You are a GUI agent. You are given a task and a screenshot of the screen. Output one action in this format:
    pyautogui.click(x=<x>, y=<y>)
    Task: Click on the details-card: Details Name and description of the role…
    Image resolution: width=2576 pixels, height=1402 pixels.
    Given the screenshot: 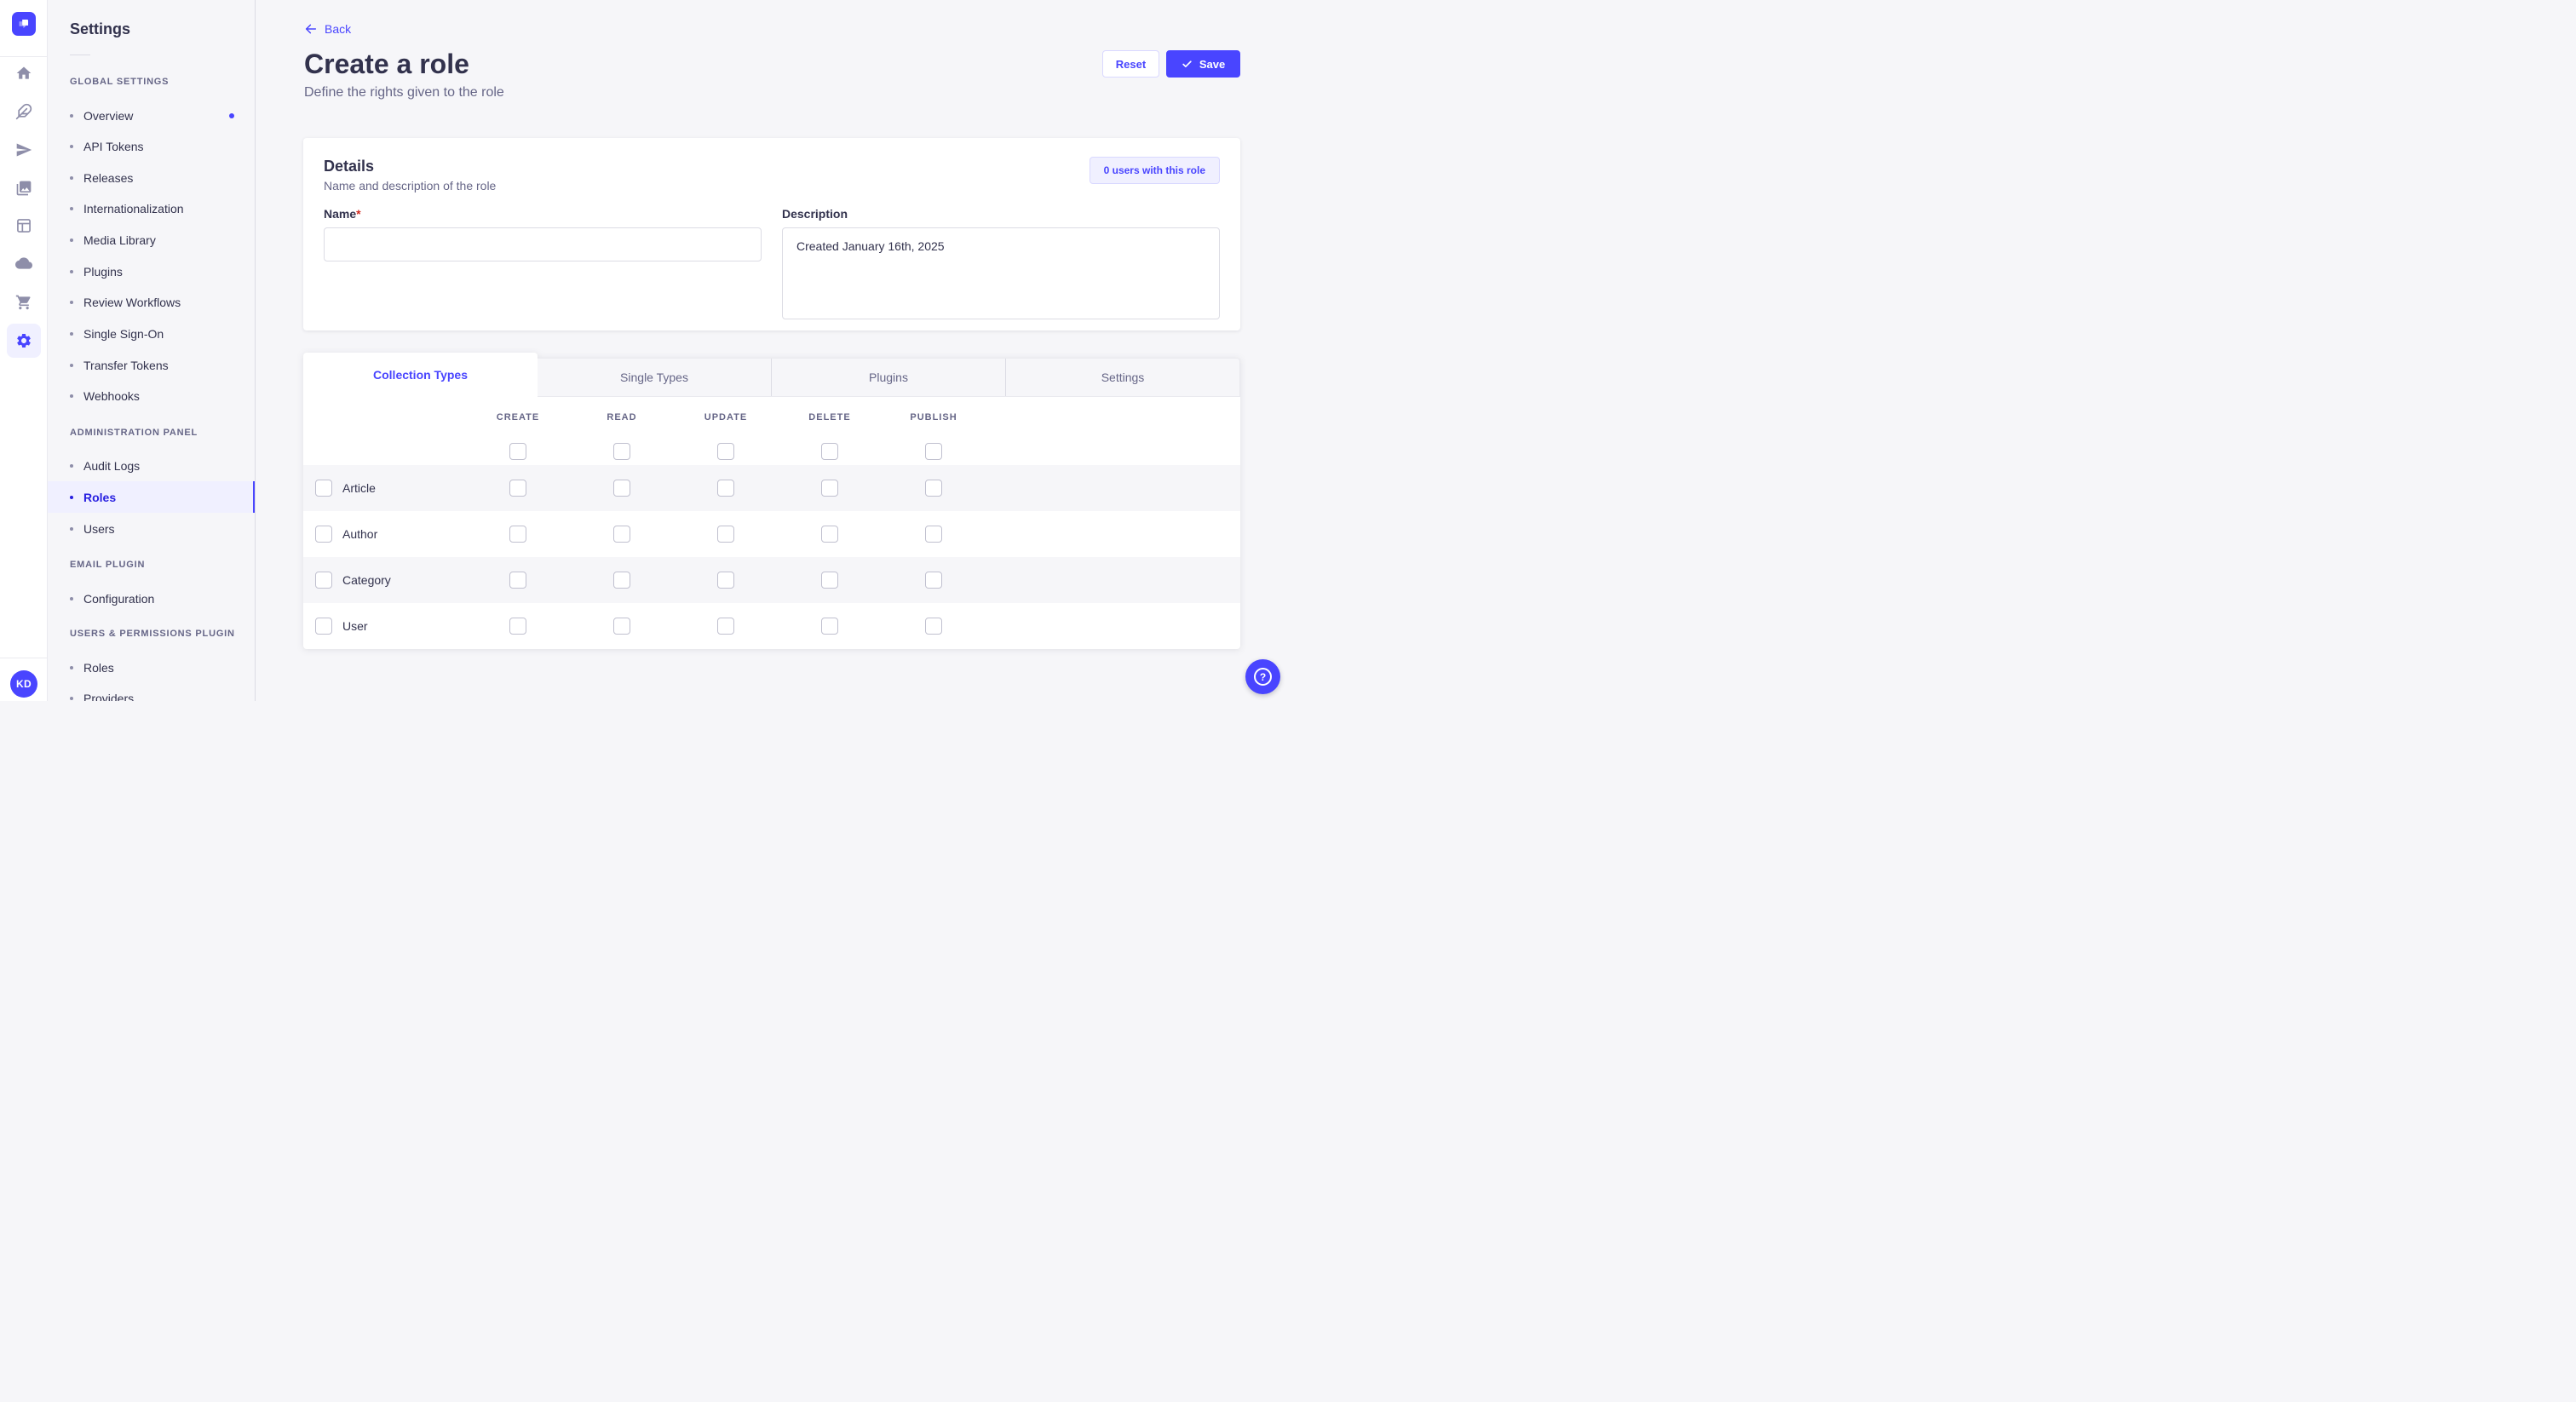 What is the action you would take?
    pyautogui.click(x=772, y=234)
    